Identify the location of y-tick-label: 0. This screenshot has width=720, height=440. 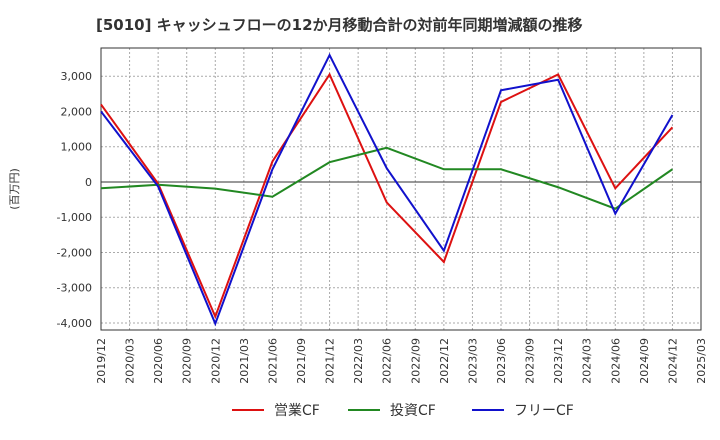
(88, 182).